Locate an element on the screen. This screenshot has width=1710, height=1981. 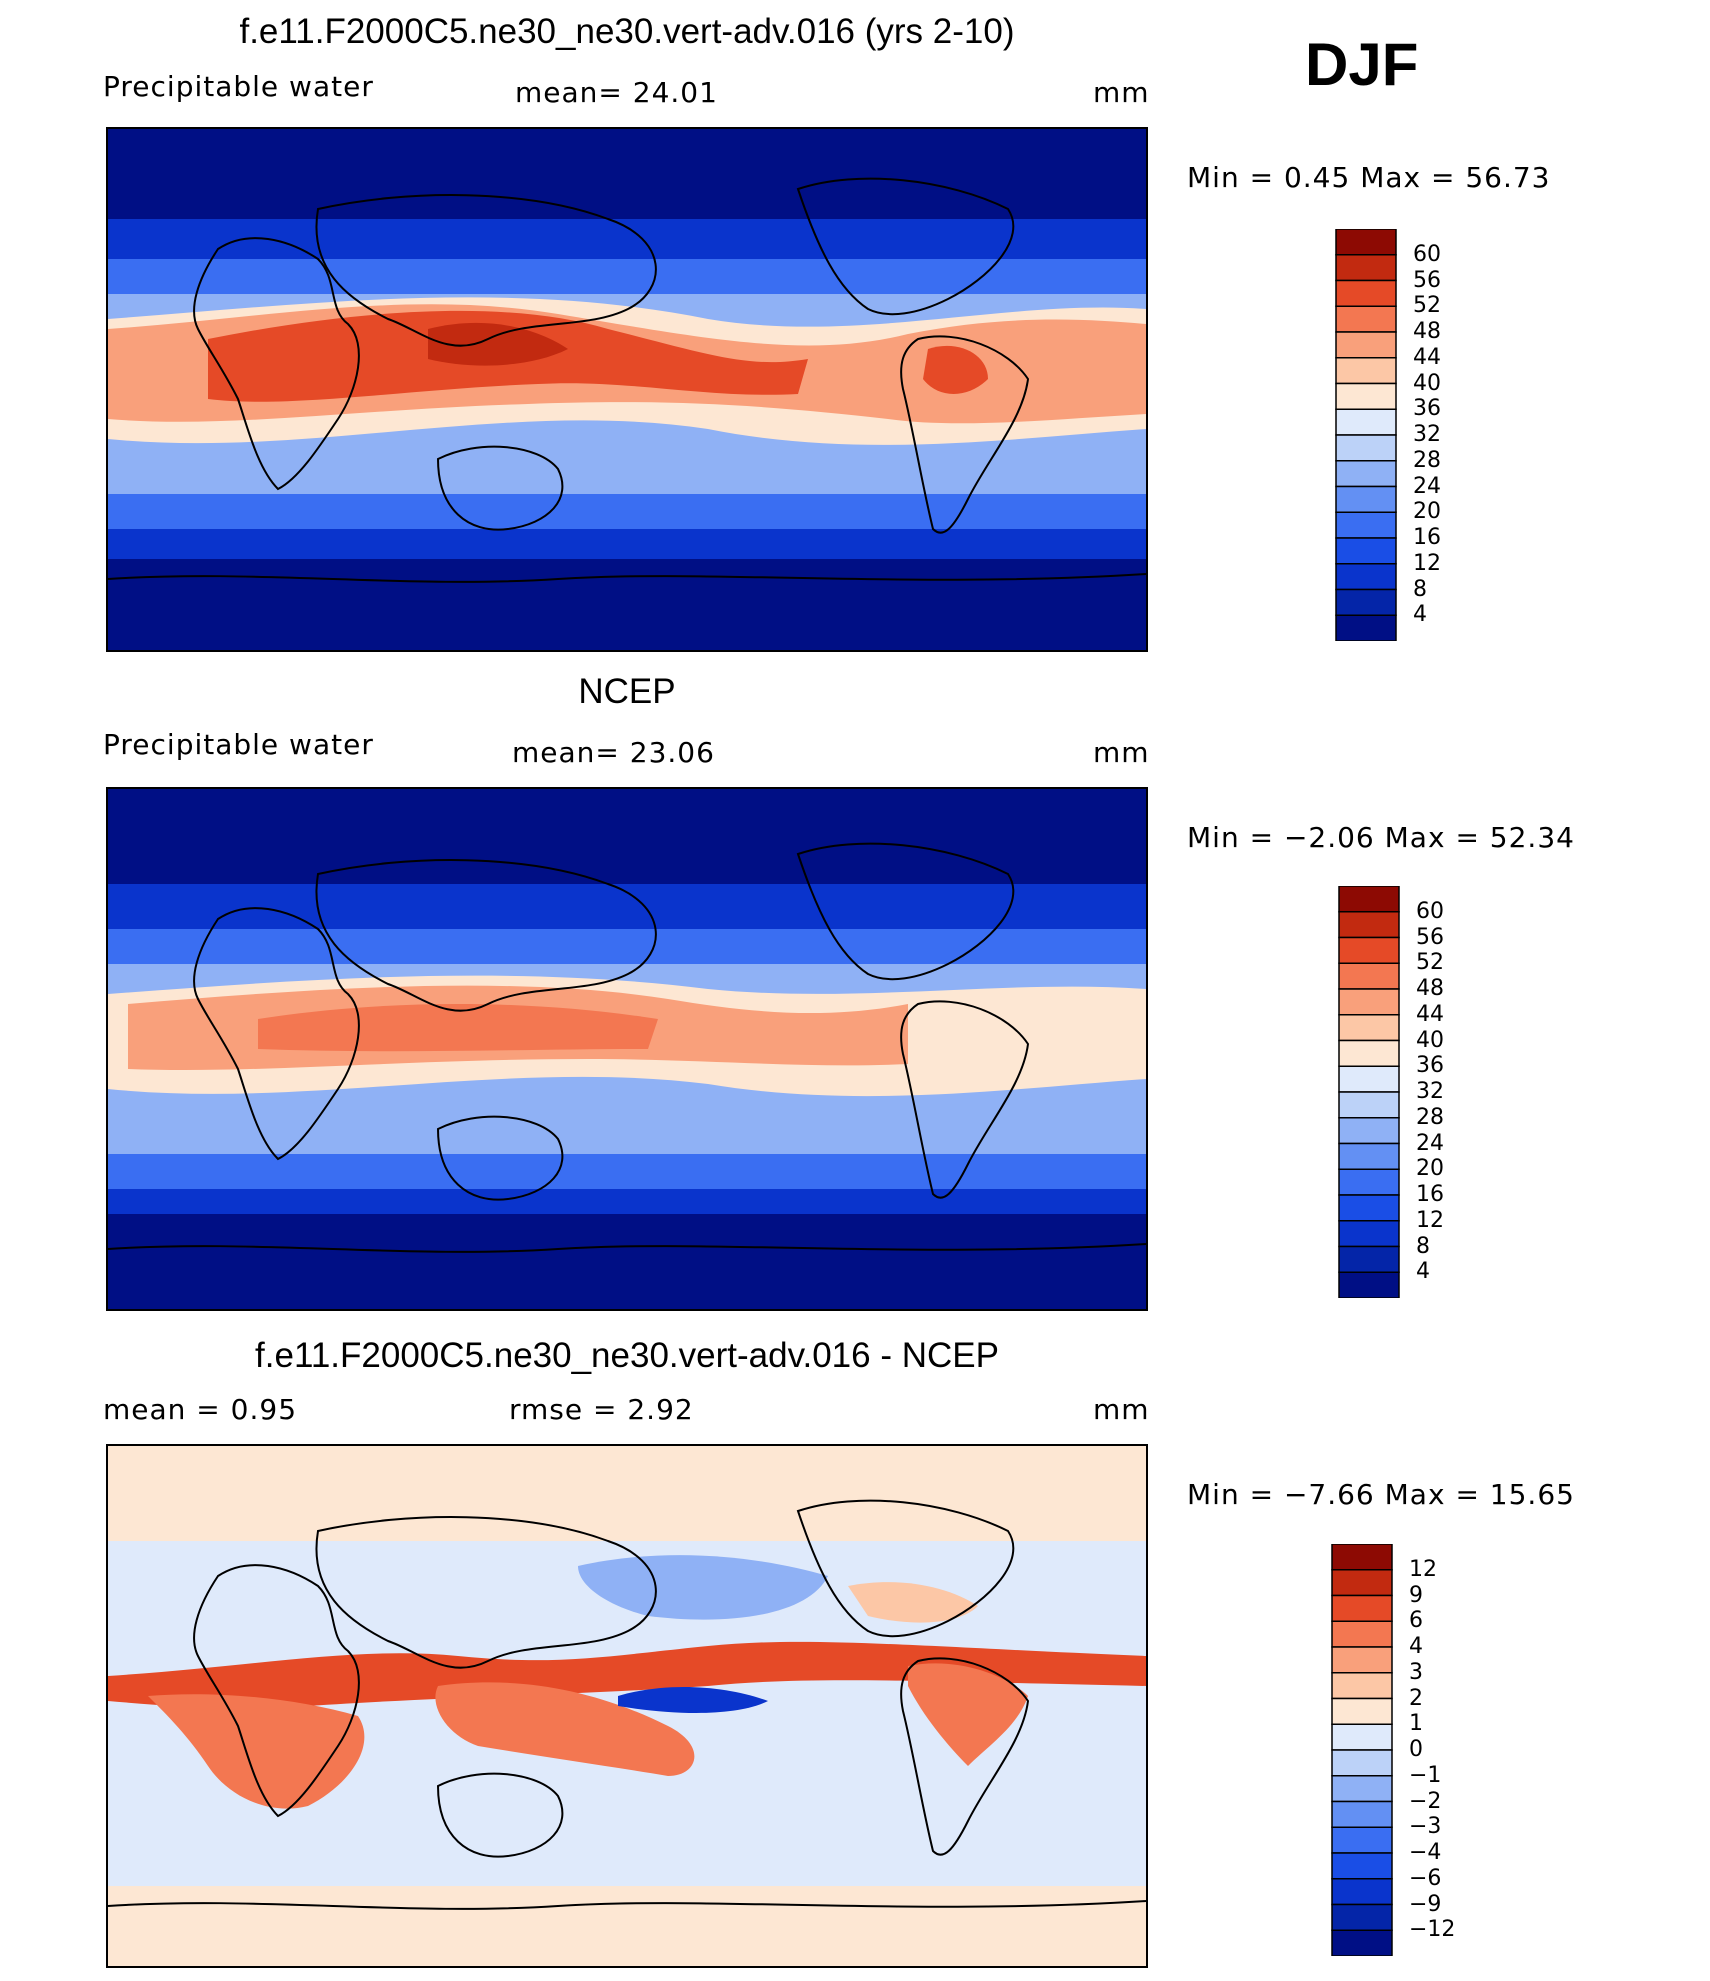
colorbar-model is located at coordinates (1366, 437).